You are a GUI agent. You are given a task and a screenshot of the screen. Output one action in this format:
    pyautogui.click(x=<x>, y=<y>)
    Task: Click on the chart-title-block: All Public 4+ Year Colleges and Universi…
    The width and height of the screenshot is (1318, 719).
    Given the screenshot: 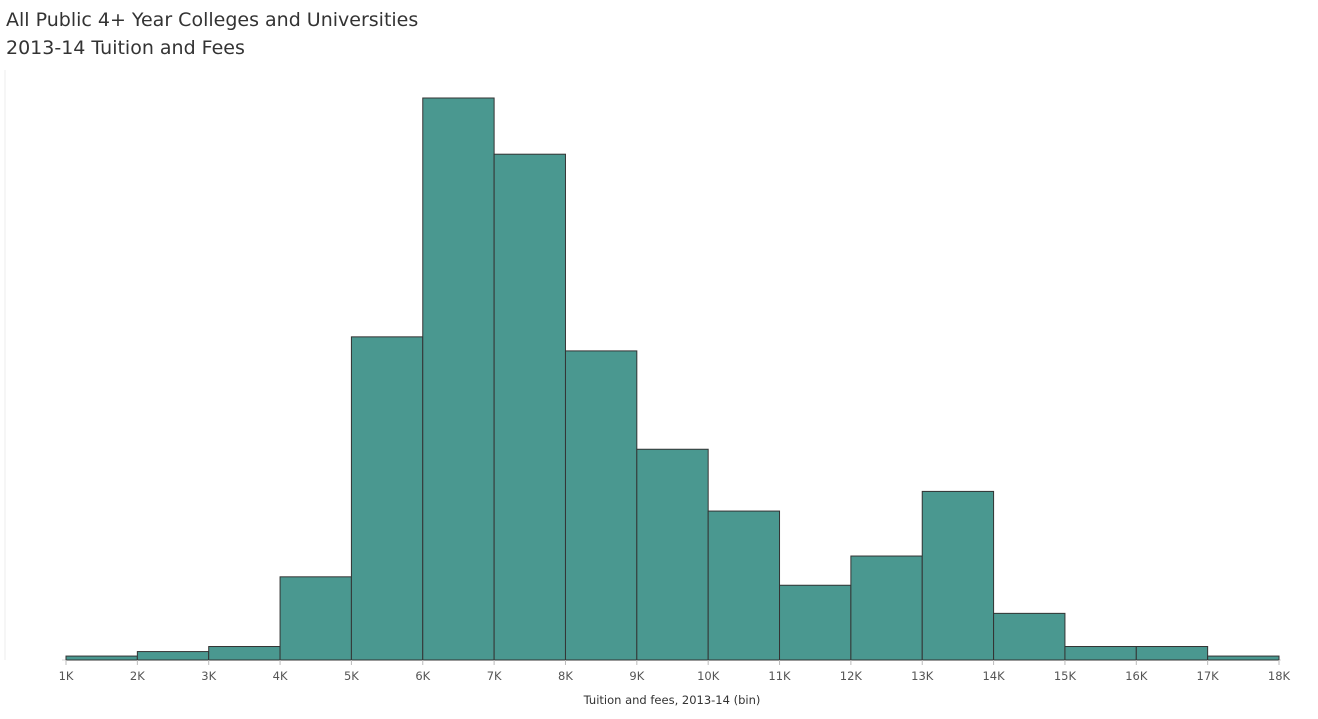 What is the action you would take?
    pyautogui.click(x=212, y=34)
    